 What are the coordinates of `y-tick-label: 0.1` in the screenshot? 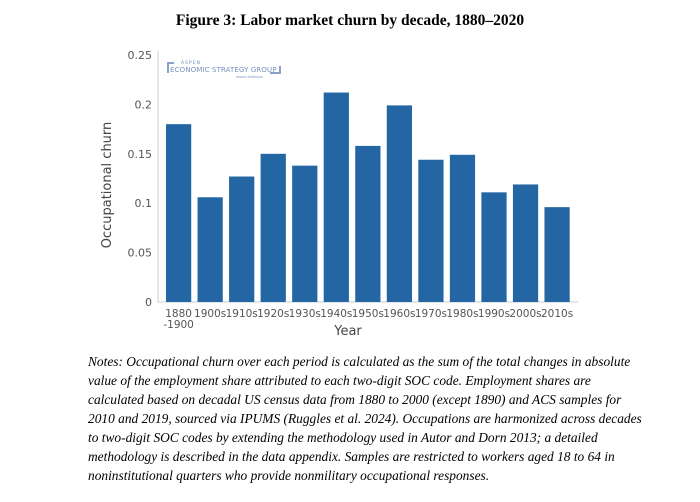 It's located at (144, 203).